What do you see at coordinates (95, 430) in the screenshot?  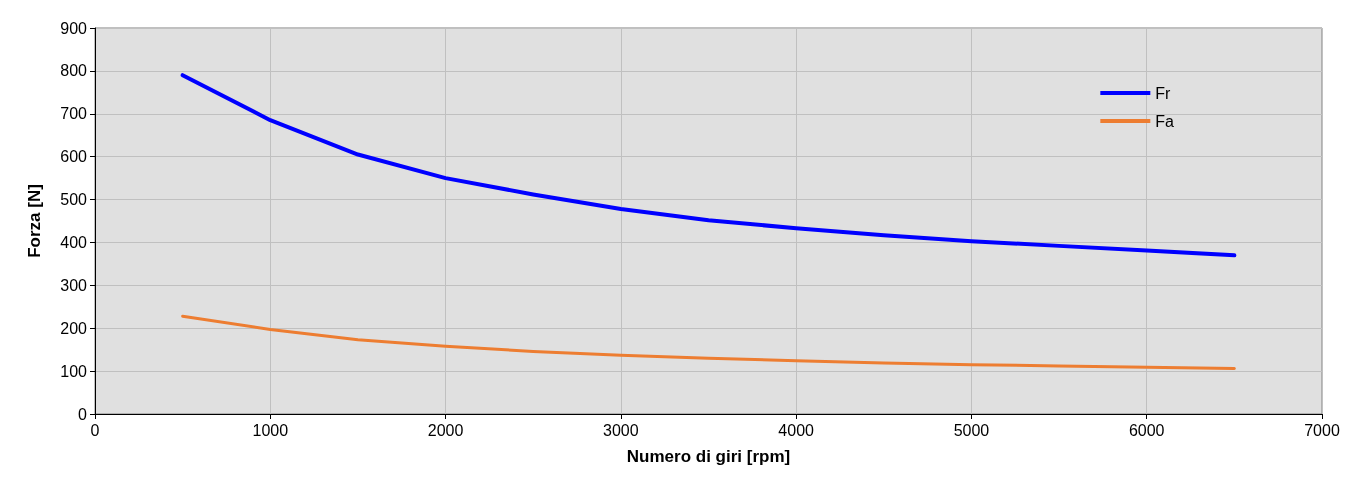 I see `x-tick-label: 0` at bounding box center [95, 430].